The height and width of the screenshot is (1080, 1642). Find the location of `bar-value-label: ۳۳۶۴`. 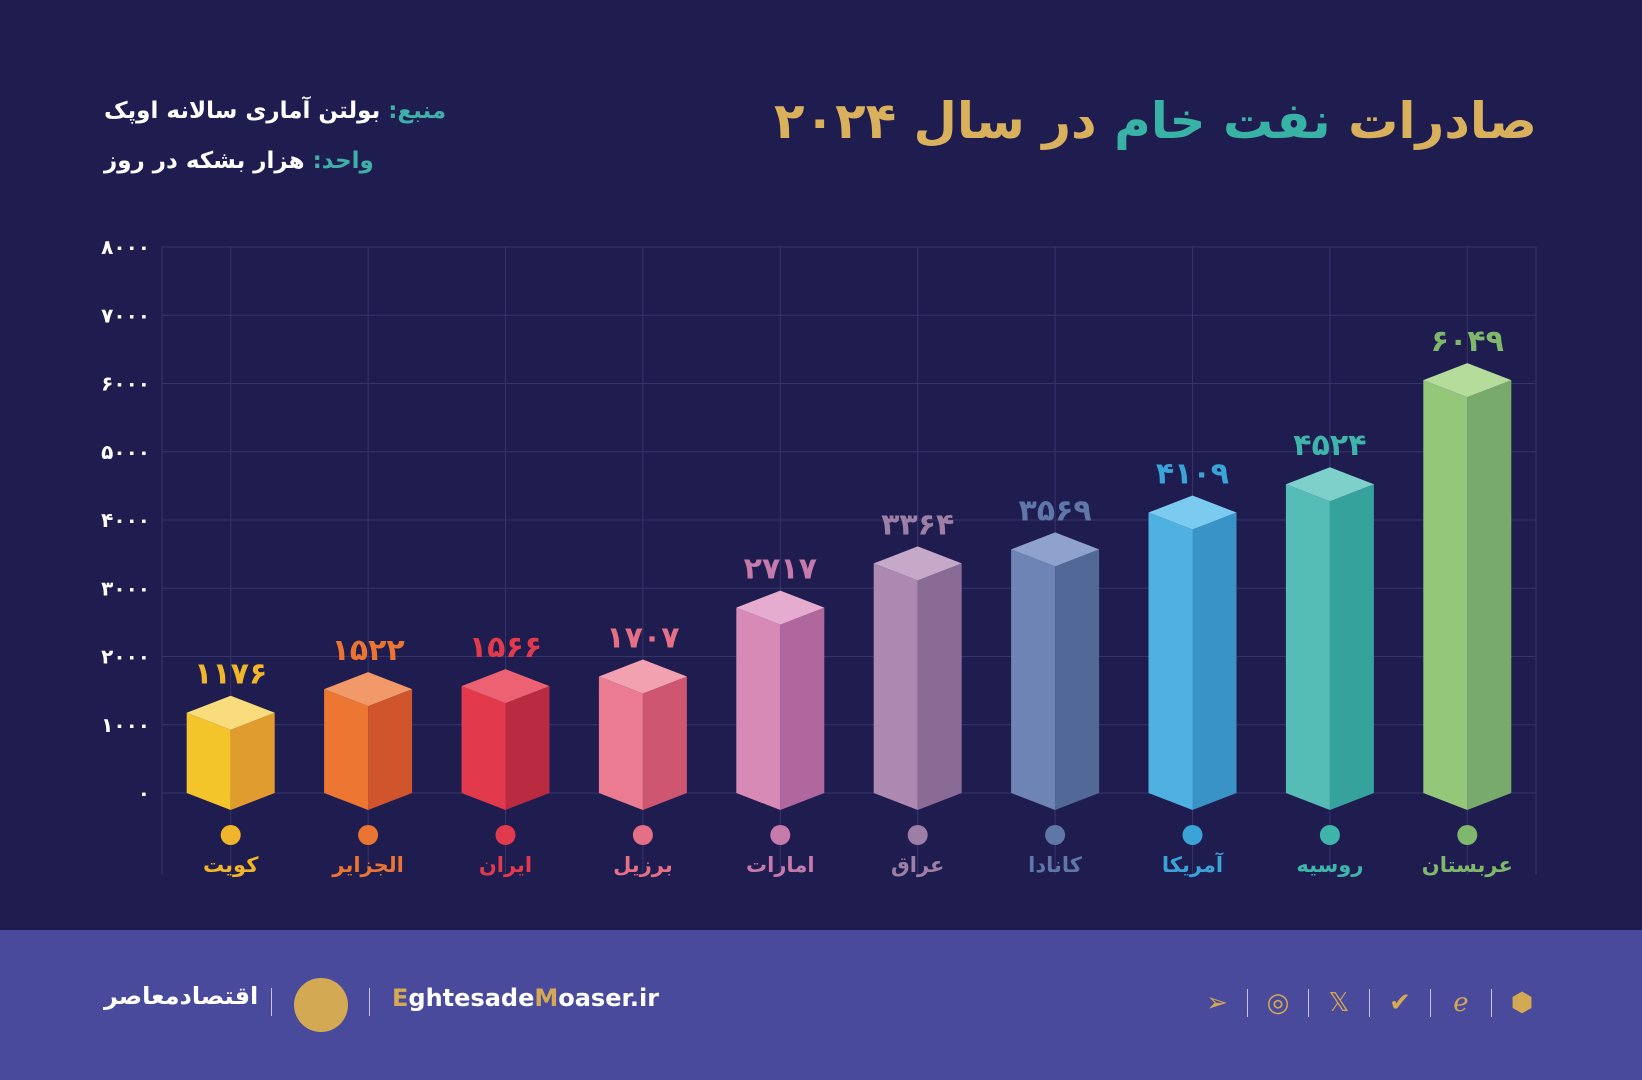

bar-value-label: ۳۳۶۴ is located at coordinates (917, 524).